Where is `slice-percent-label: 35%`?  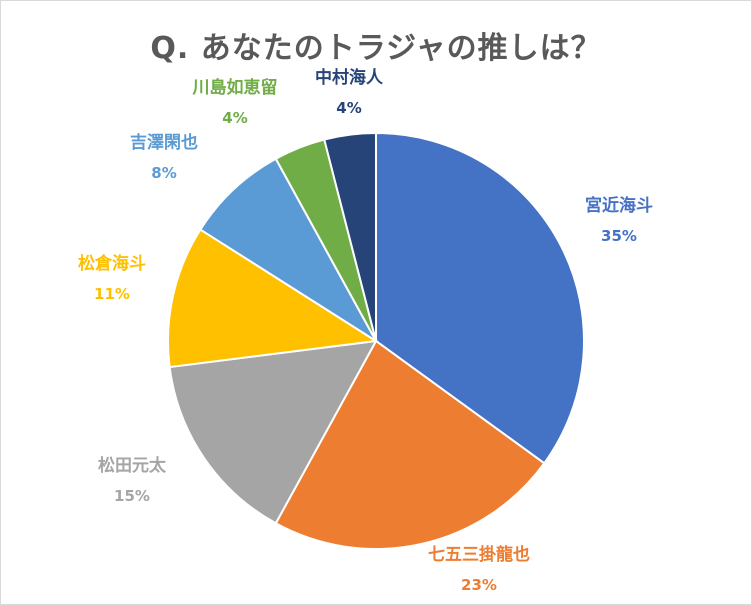 slice-percent-label: 35% is located at coordinates (619, 236).